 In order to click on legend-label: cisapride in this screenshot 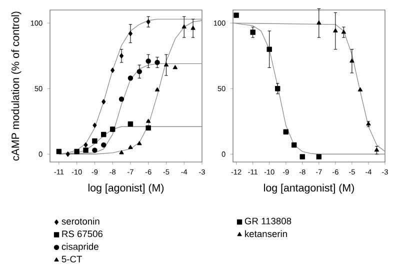, I will do `click(80, 247)`.